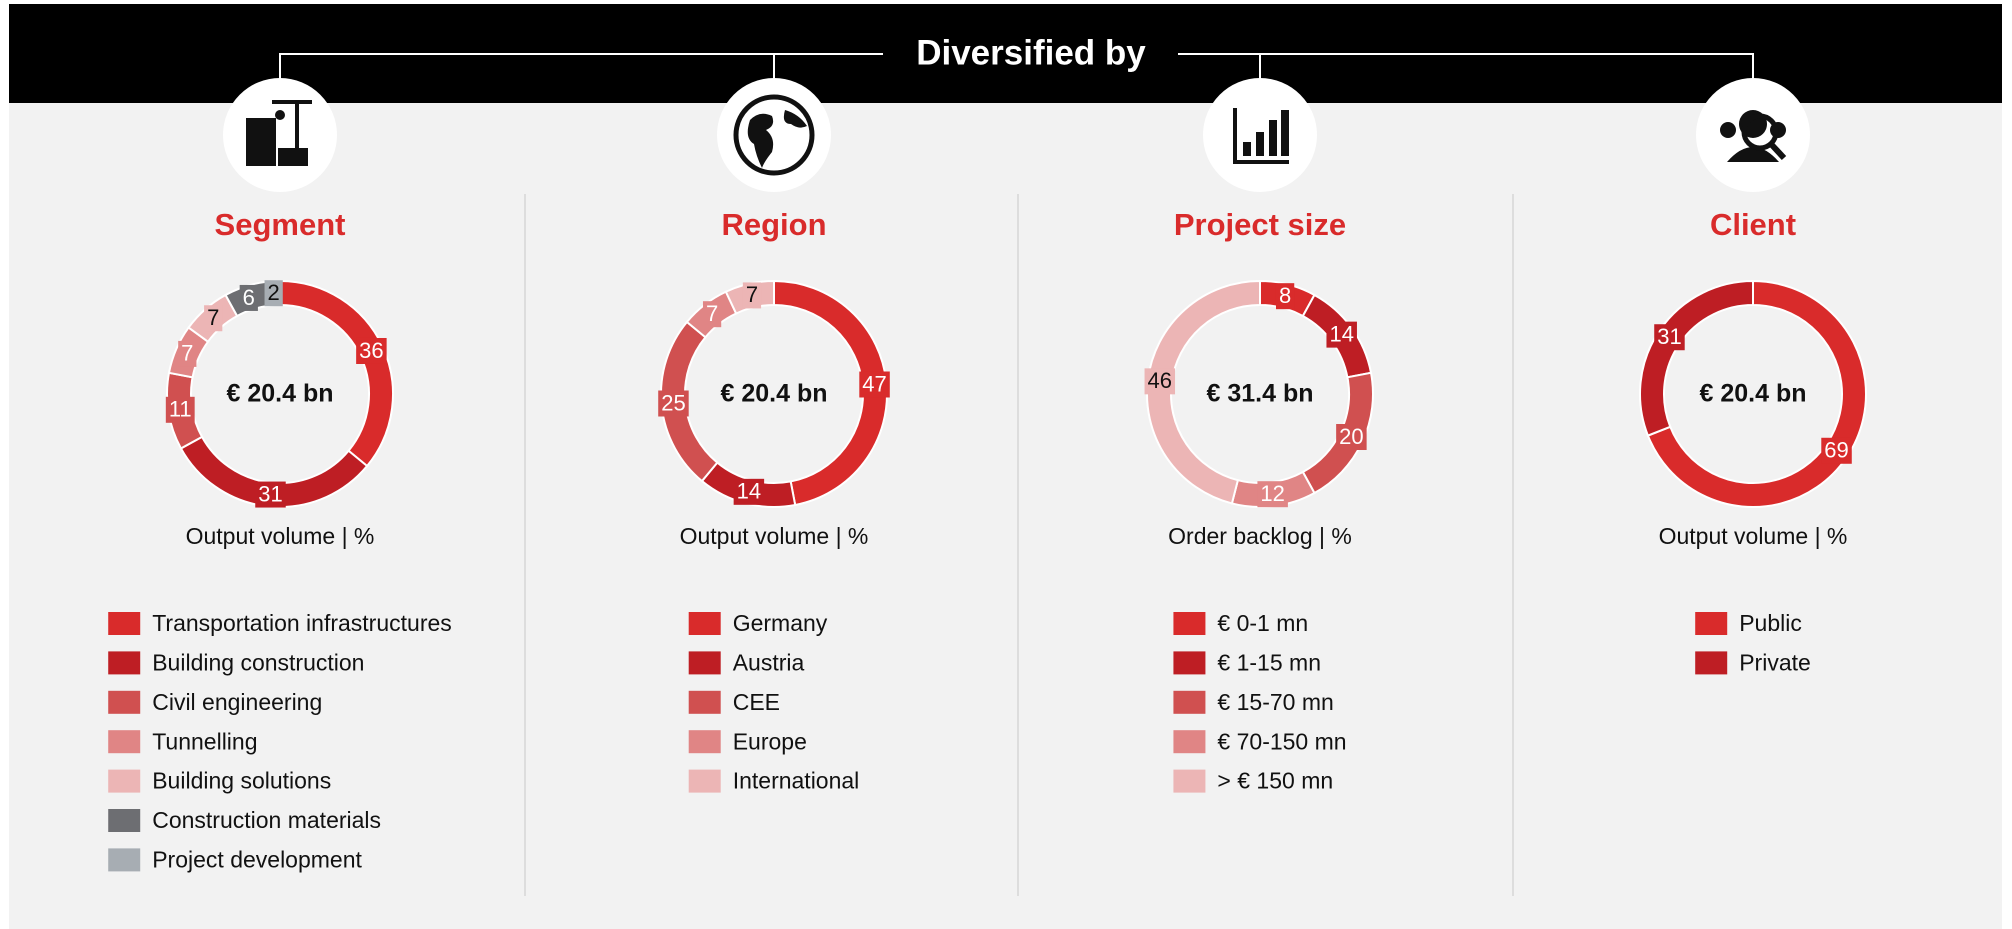  Describe the element at coordinates (280, 224) in the screenshot. I see `chart-title: Segment` at that location.